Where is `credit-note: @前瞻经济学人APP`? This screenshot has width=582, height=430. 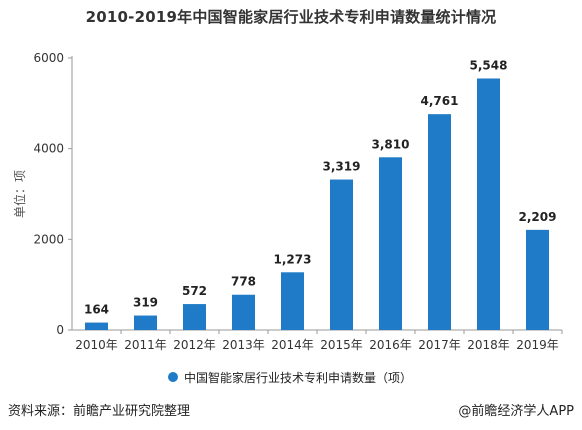
credit-note: @前瞻经济学人APP is located at coordinates (516, 411).